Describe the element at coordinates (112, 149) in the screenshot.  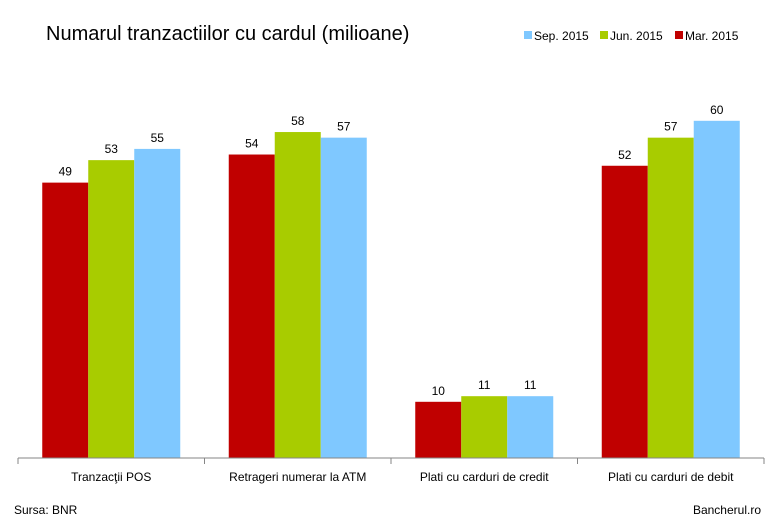
I see `data-label: 53` at that location.